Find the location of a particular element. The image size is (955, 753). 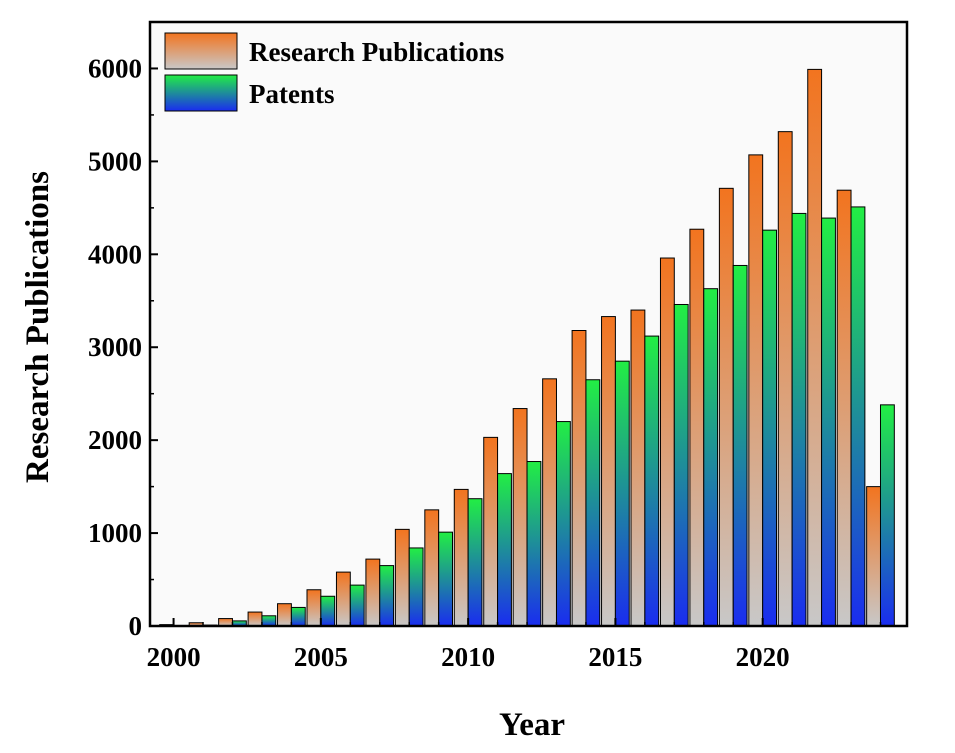

legend-label-patents: Patents is located at coordinates (291, 94).